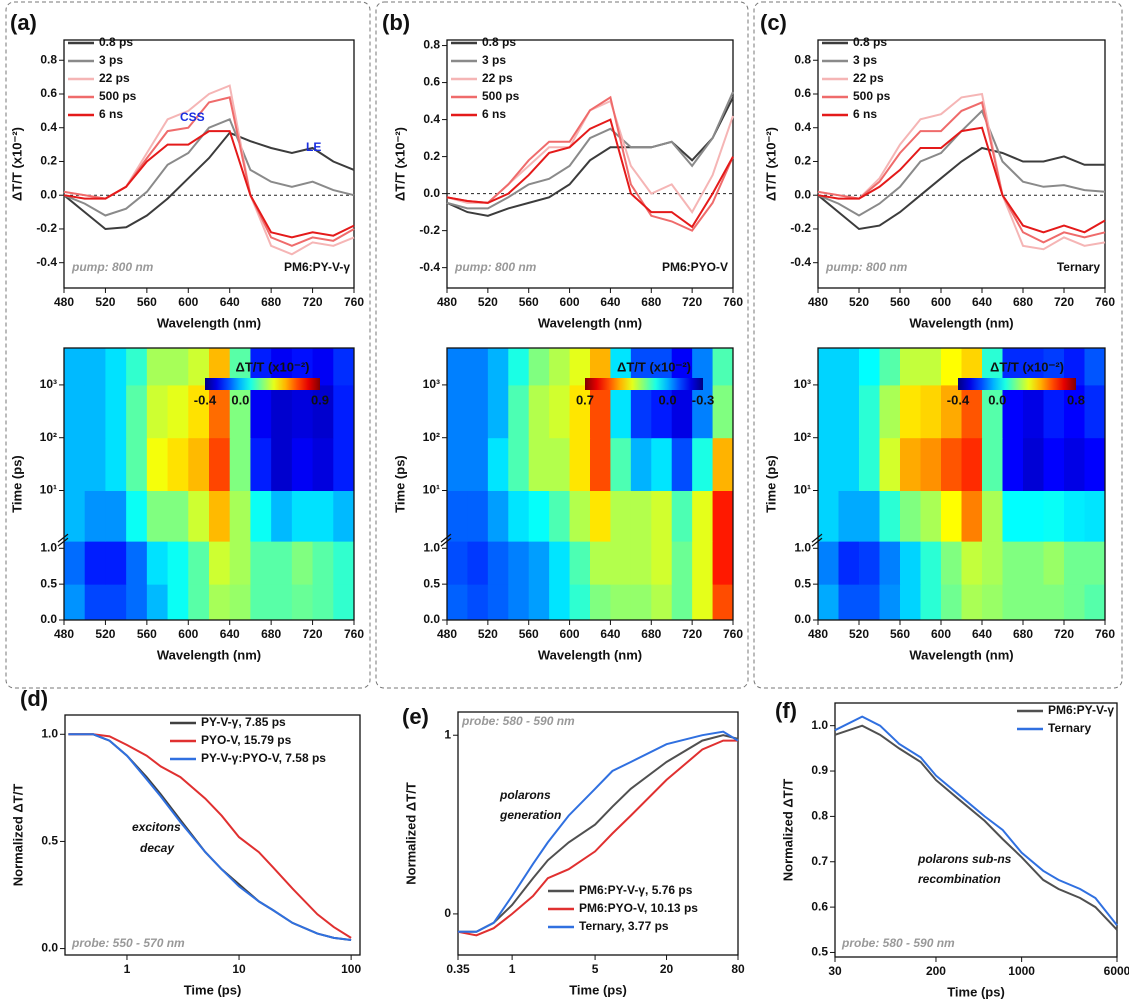  Describe the element at coordinates (410, 833) in the screenshot. I see `y-axis-title: Normalized ΔT/T` at that location.